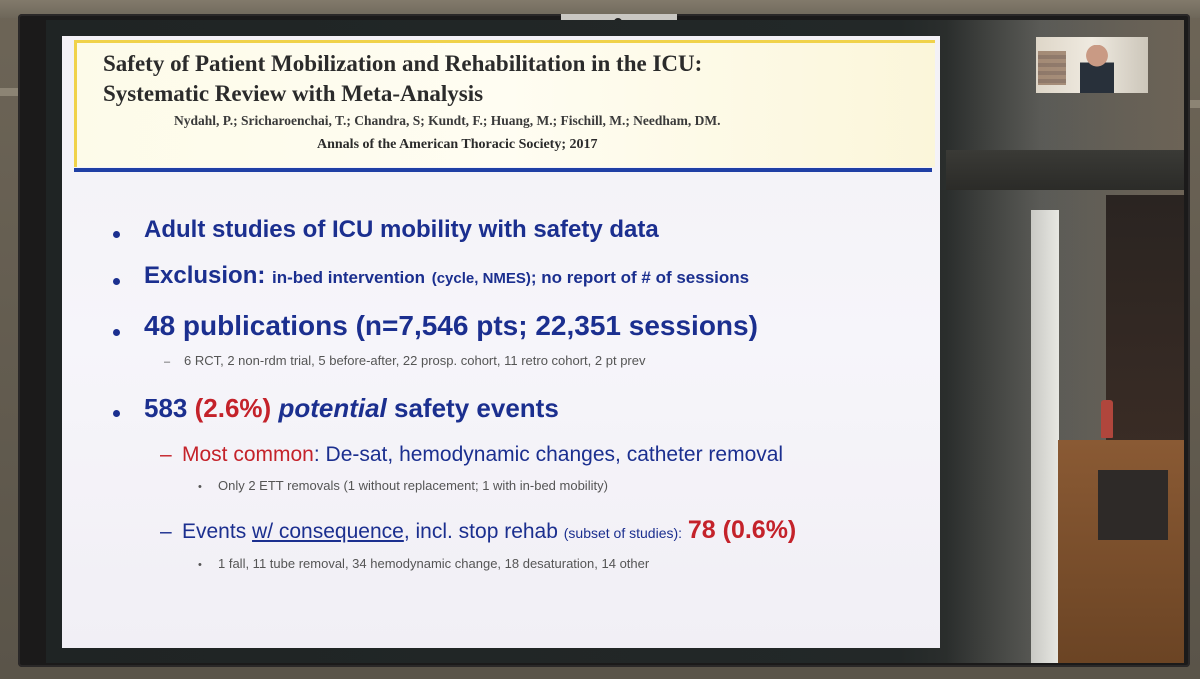 This screenshot has width=1200, height=679. I want to click on consequence-subset: (subset of studies):, so click(623, 533).